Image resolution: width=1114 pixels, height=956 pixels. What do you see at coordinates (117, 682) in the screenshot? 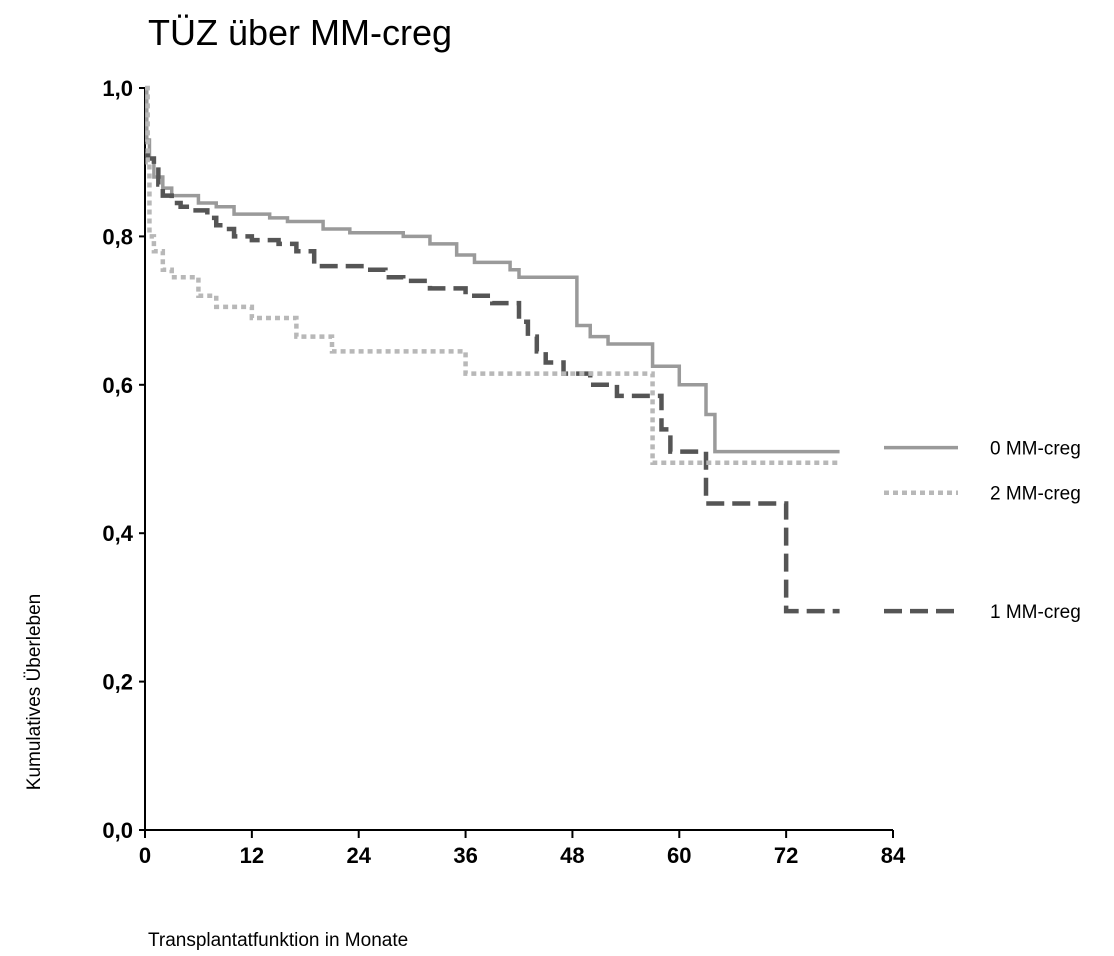
I see `y-tick-label: 0,2` at bounding box center [117, 682].